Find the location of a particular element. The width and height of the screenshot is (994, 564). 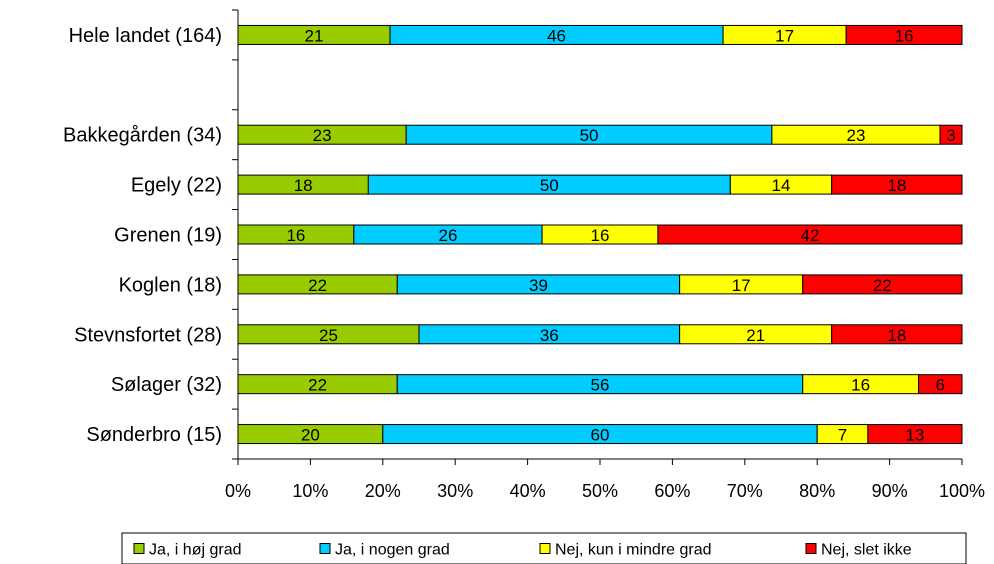

data-label: 39 is located at coordinates (538, 285).